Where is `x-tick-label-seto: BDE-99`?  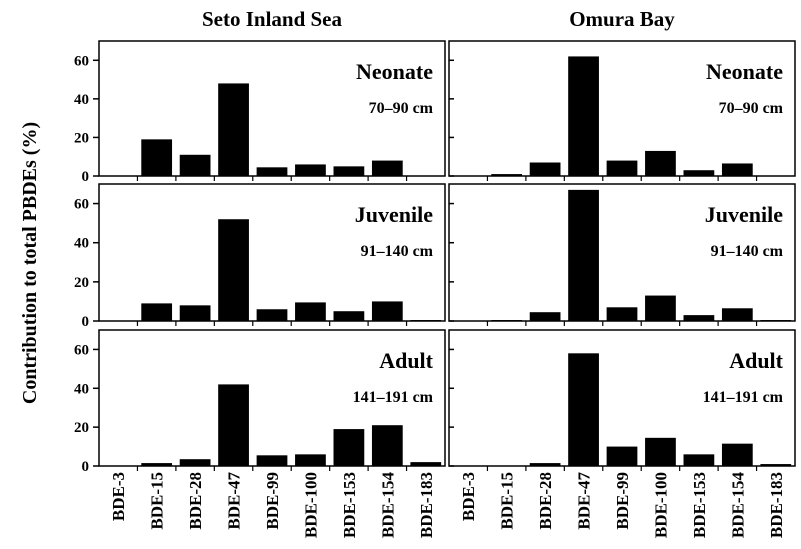
x-tick-label-seto: BDE-99 is located at coordinates (272, 501).